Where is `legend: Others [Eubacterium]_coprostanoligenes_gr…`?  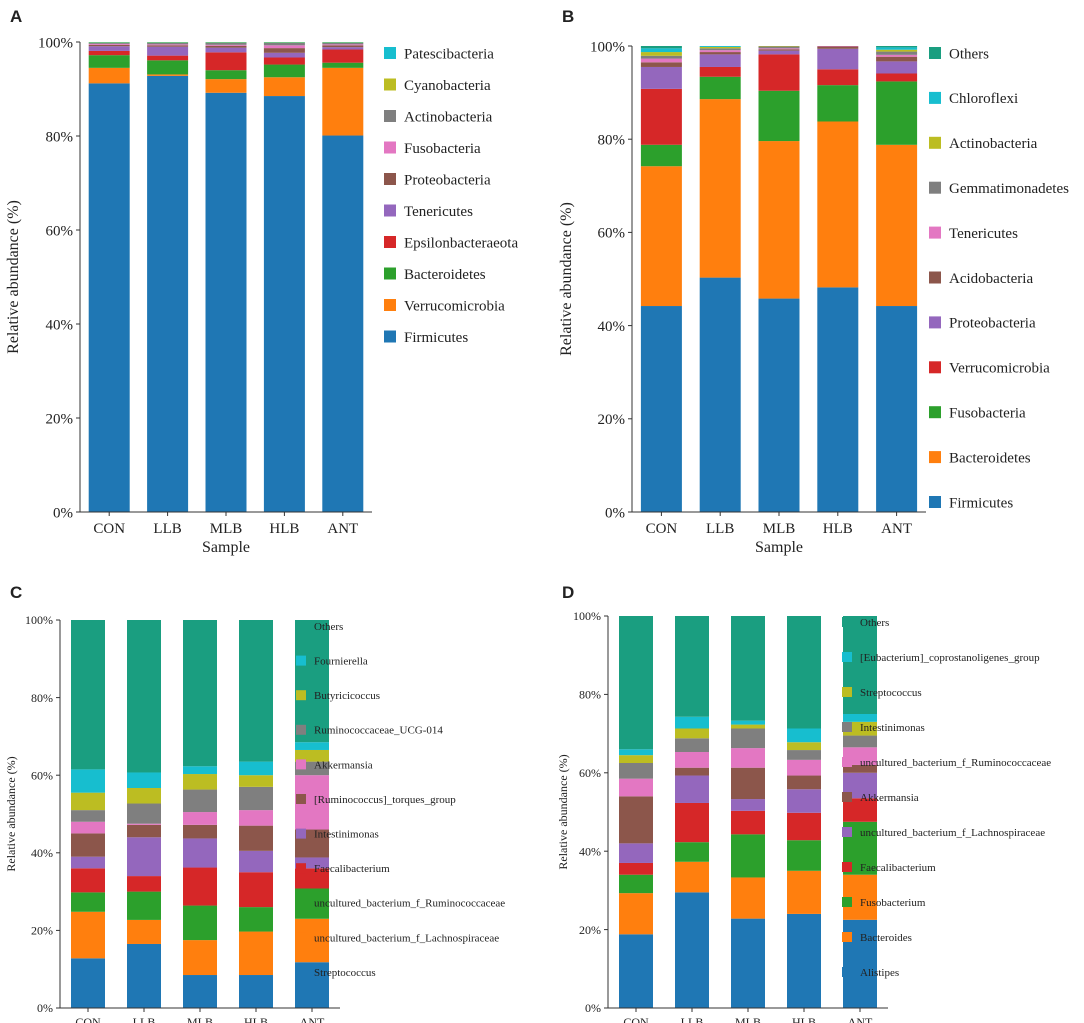 legend: Others [Eubacterium]_coprostanoligenes_gr… is located at coordinates (946, 798).